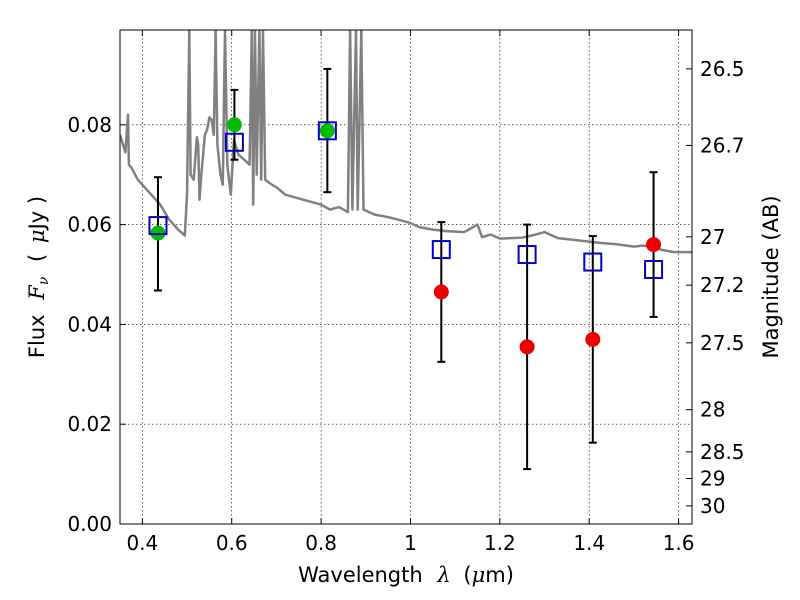 The image size is (800, 600). What do you see at coordinates (712, 506) in the screenshot?
I see `mag-tick-label: 30` at bounding box center [712, 506].